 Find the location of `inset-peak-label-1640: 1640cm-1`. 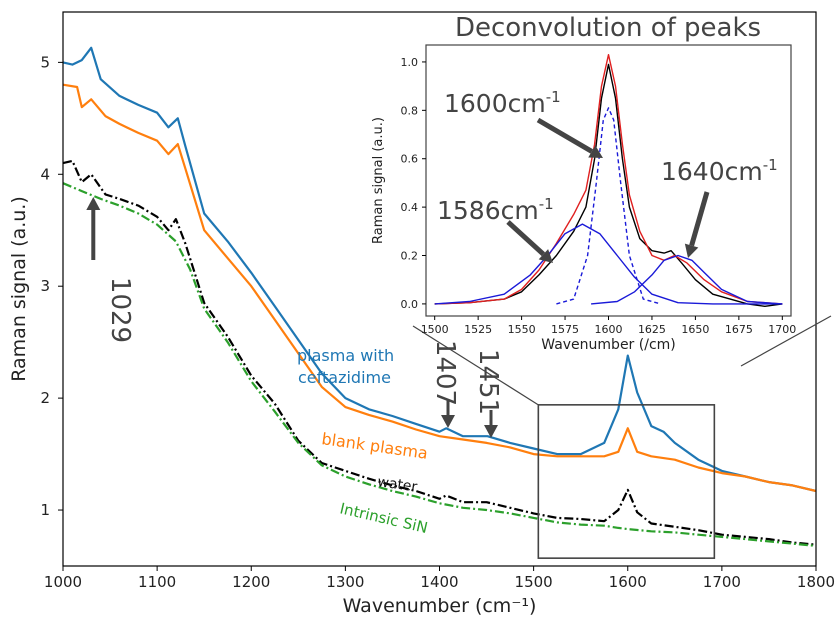

inset-peak-label-1640: 1640cm-1 is located at coordinates (719, 171).